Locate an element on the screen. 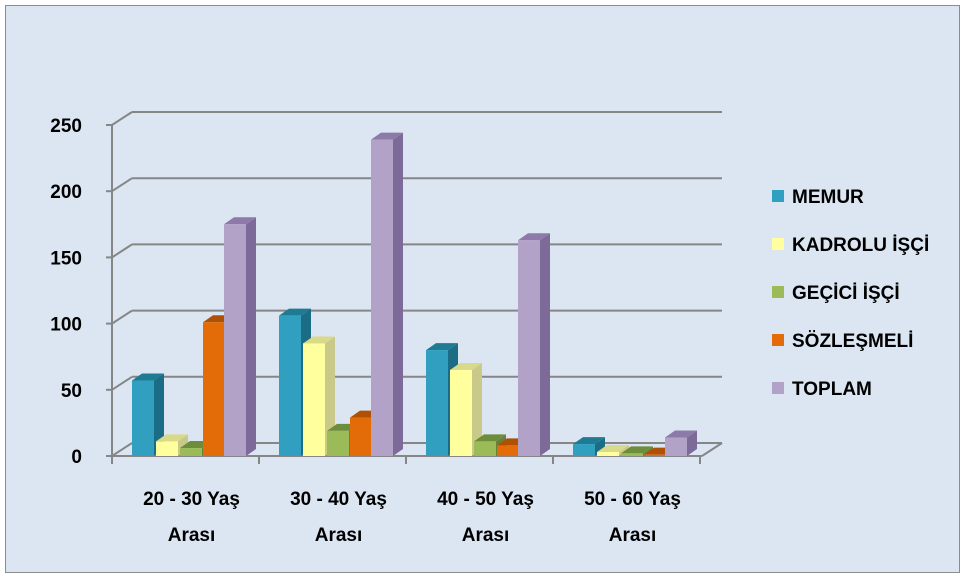 The image size is (967, 579). legend-label: MEMUR is located at coordinates (828, 197).